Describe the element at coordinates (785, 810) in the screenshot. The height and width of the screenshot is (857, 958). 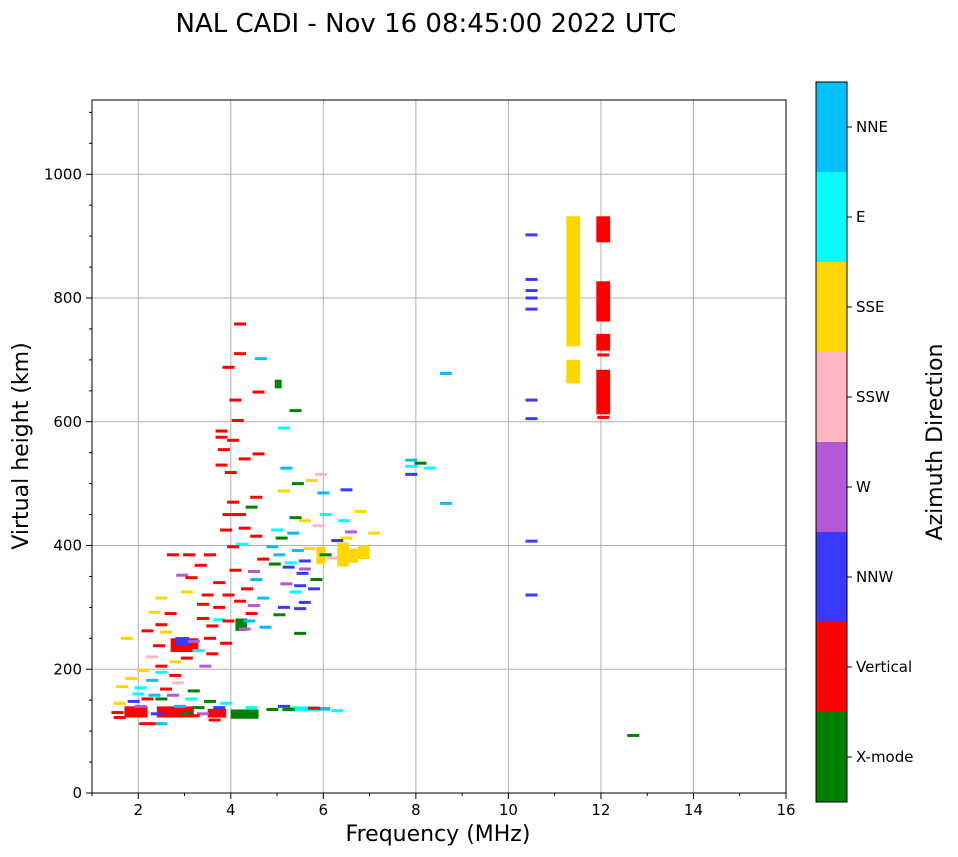
I see `x-tick-label: 16` at that location.